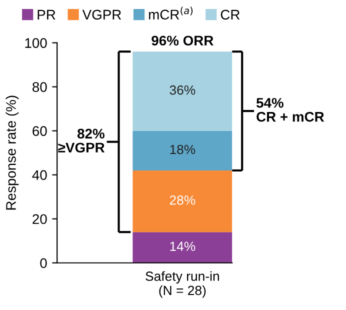 The height and width of the screenshot is (310, 346). I want to click on legend-label: mCR$^{(a)}$, so click(170, 13).